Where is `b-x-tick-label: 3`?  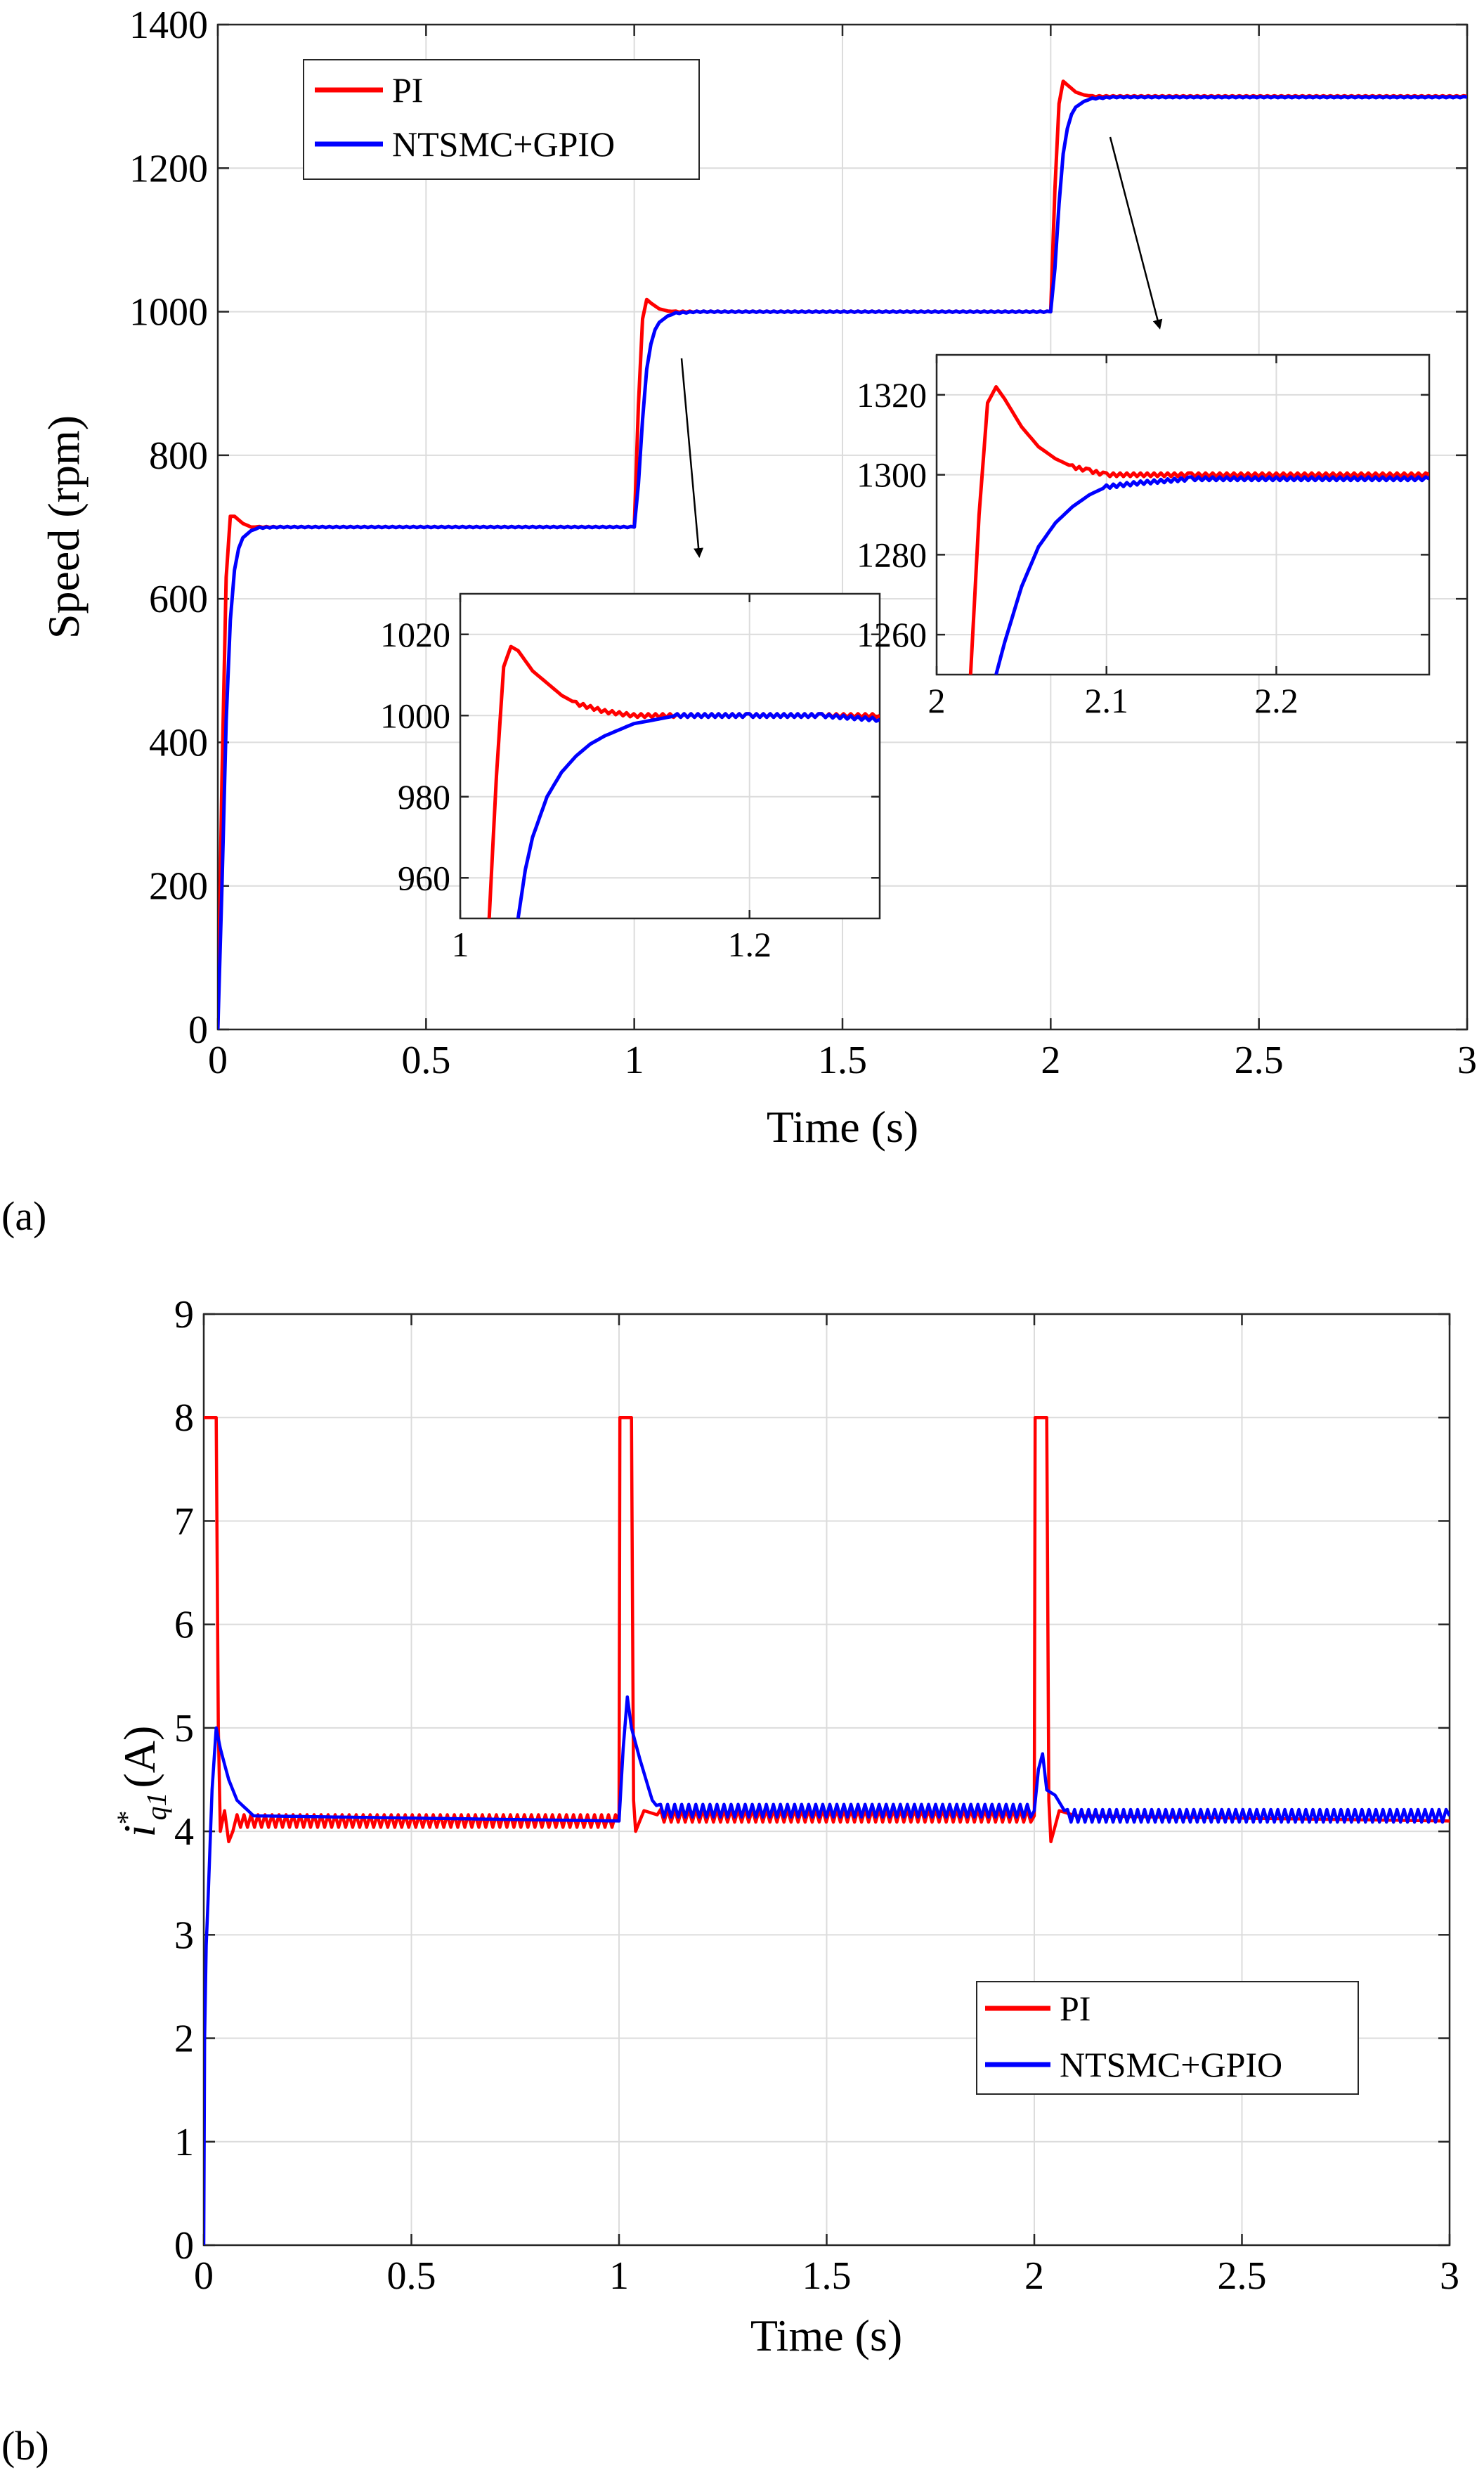 b-x-tick-label: 3 is located at coordinates (1449, 2276).